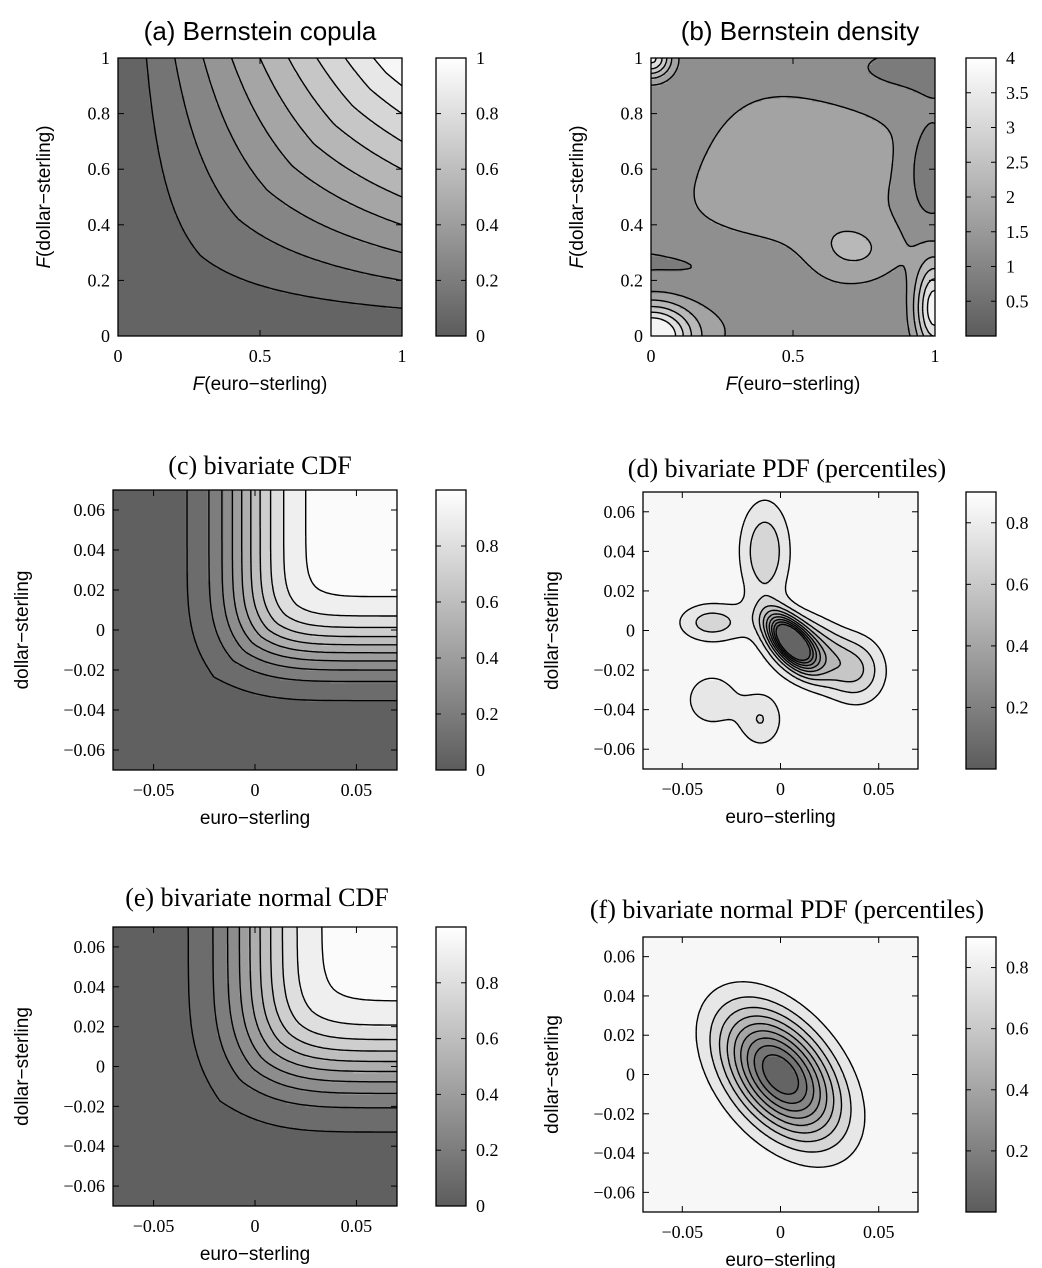  Describe the element at coordinates (451, 1066) in the screenshot. I see `panel-e-colorbar` at that location.